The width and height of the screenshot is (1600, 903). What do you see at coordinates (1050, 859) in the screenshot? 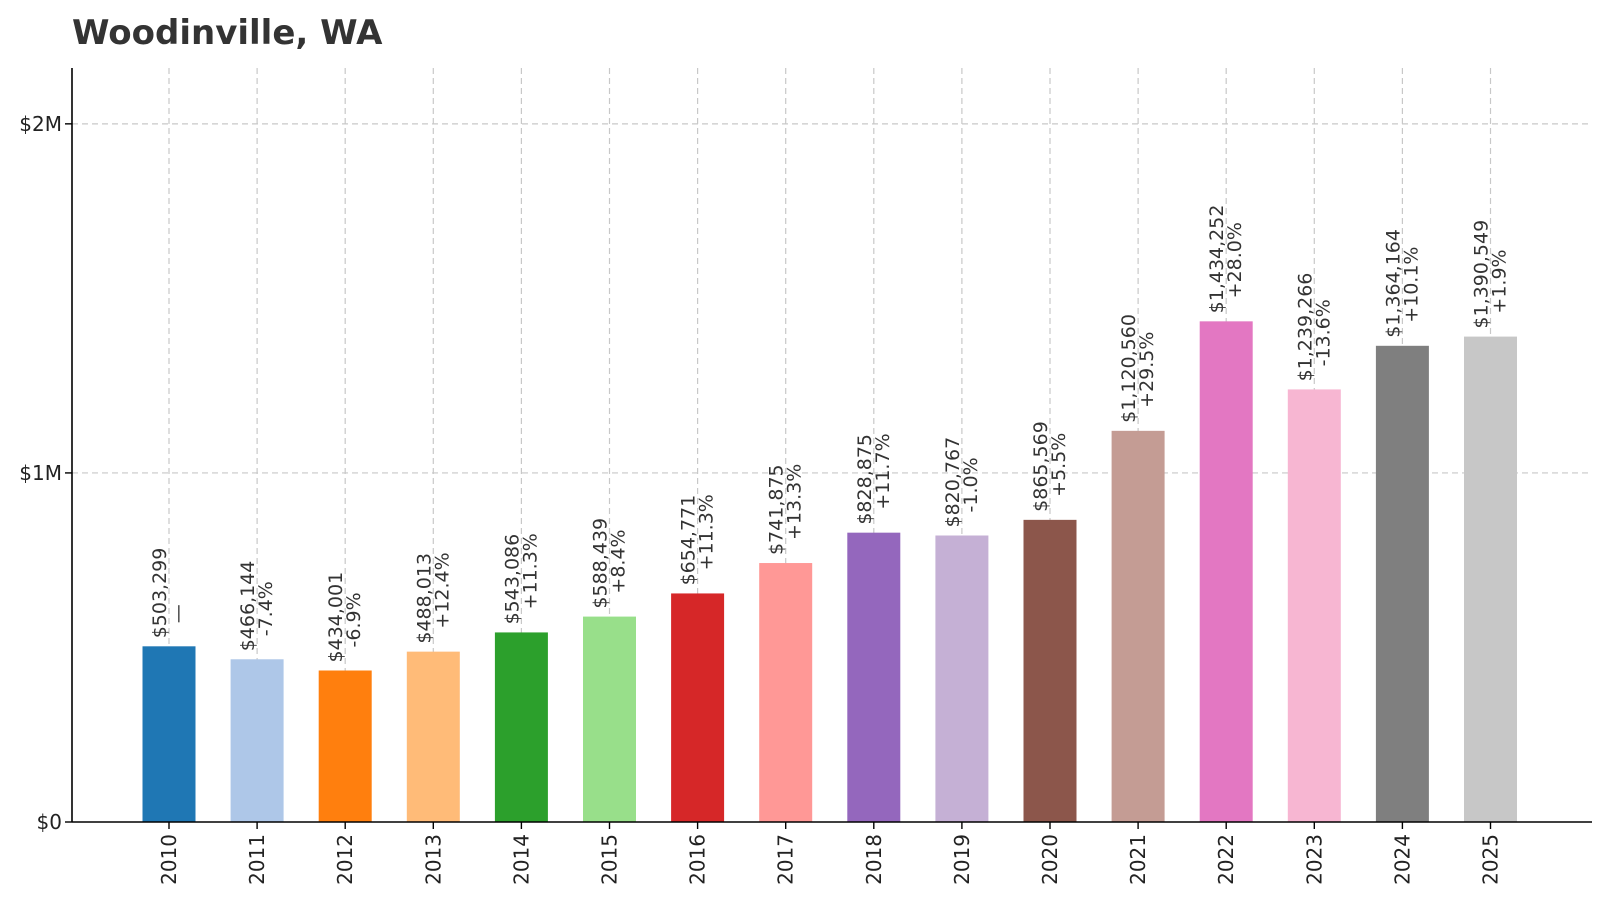
I see `x-tick-label: 2020` at bounding box center [1050, 859].